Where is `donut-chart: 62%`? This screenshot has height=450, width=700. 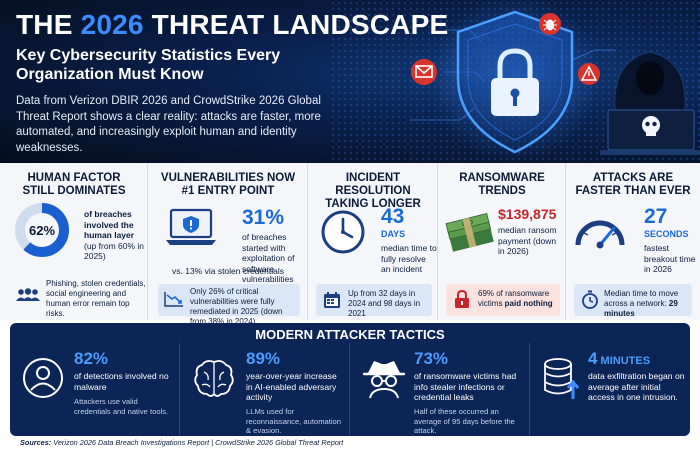 donut-chart: 62% is located at coordinates (42, 230).